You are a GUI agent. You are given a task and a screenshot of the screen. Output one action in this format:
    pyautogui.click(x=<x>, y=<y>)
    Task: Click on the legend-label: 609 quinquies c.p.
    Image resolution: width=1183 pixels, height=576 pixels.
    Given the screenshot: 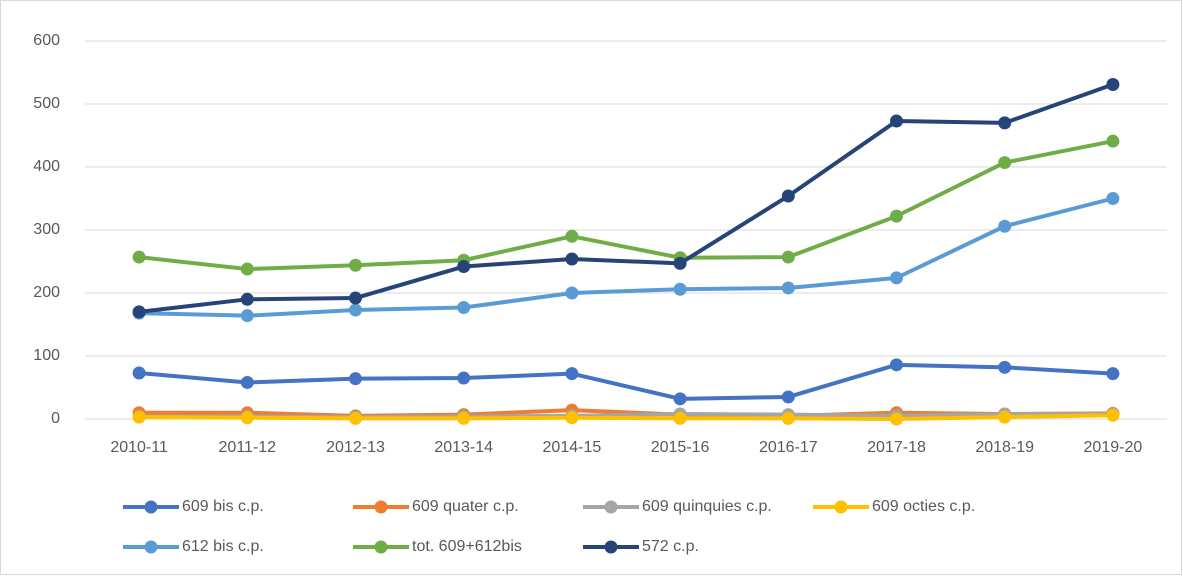 What is the action you would take?
    pyautogui.click(x=707, y=506)
    